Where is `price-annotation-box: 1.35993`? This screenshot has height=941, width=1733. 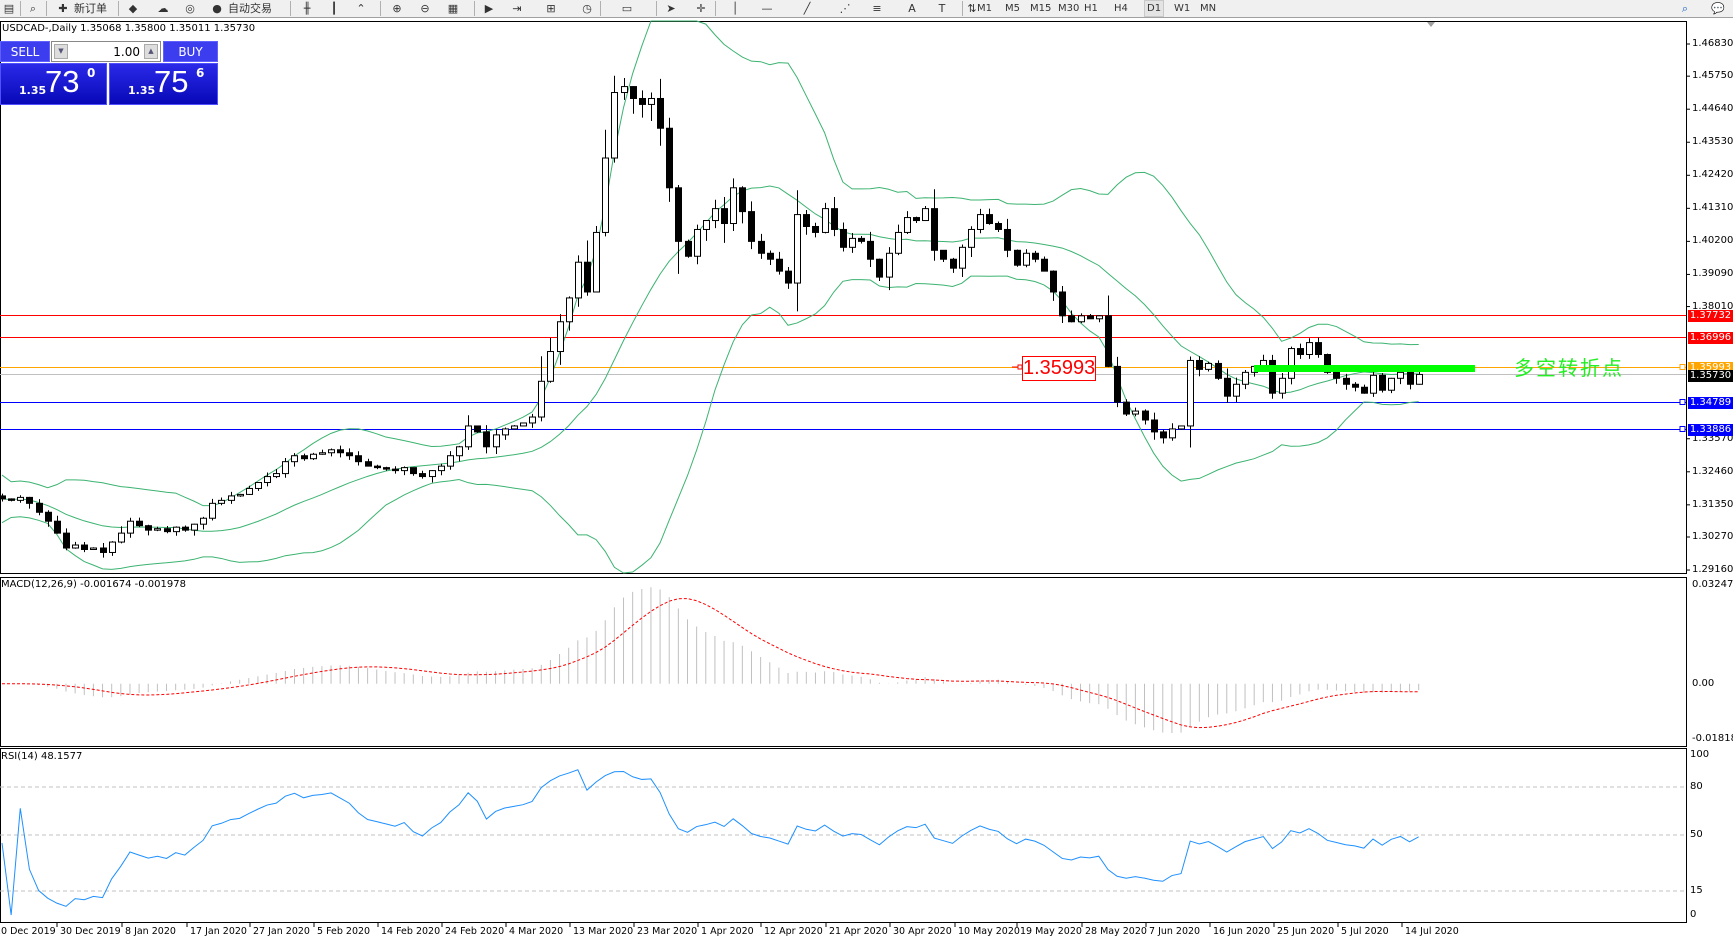 price-annotation-box: 1.35993 is located at coordinates (1059, 368).